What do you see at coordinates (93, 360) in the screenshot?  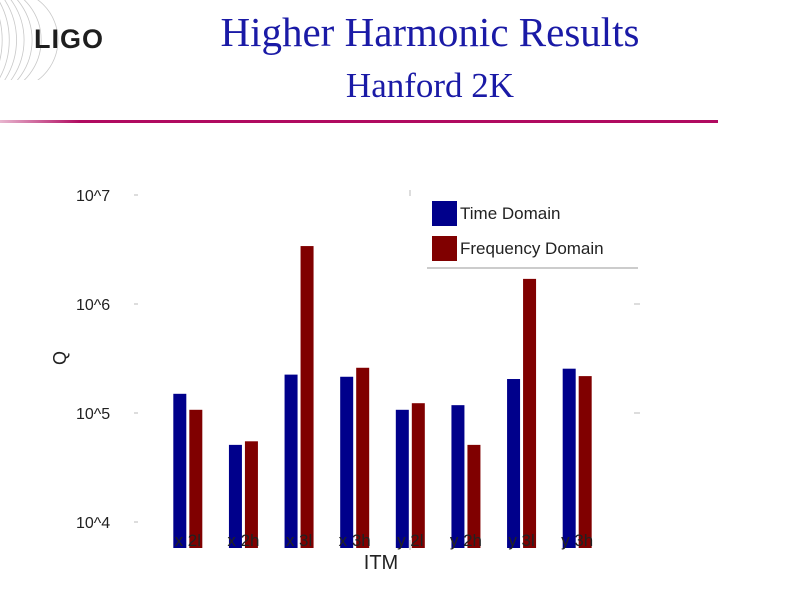 I see `y-tick-labels: 10^4 10^5 10^6 10^7` at bounding box center [93, 360].